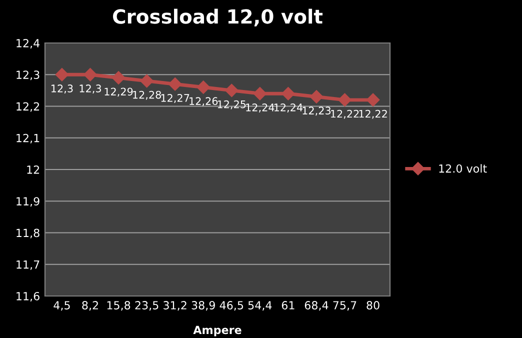 Image resolution: width=522 pixels, height=338 pixels. Describe the element at coordinates (260, 306) in the screenshot. I see `x-tick-label: 54,4` at that location.